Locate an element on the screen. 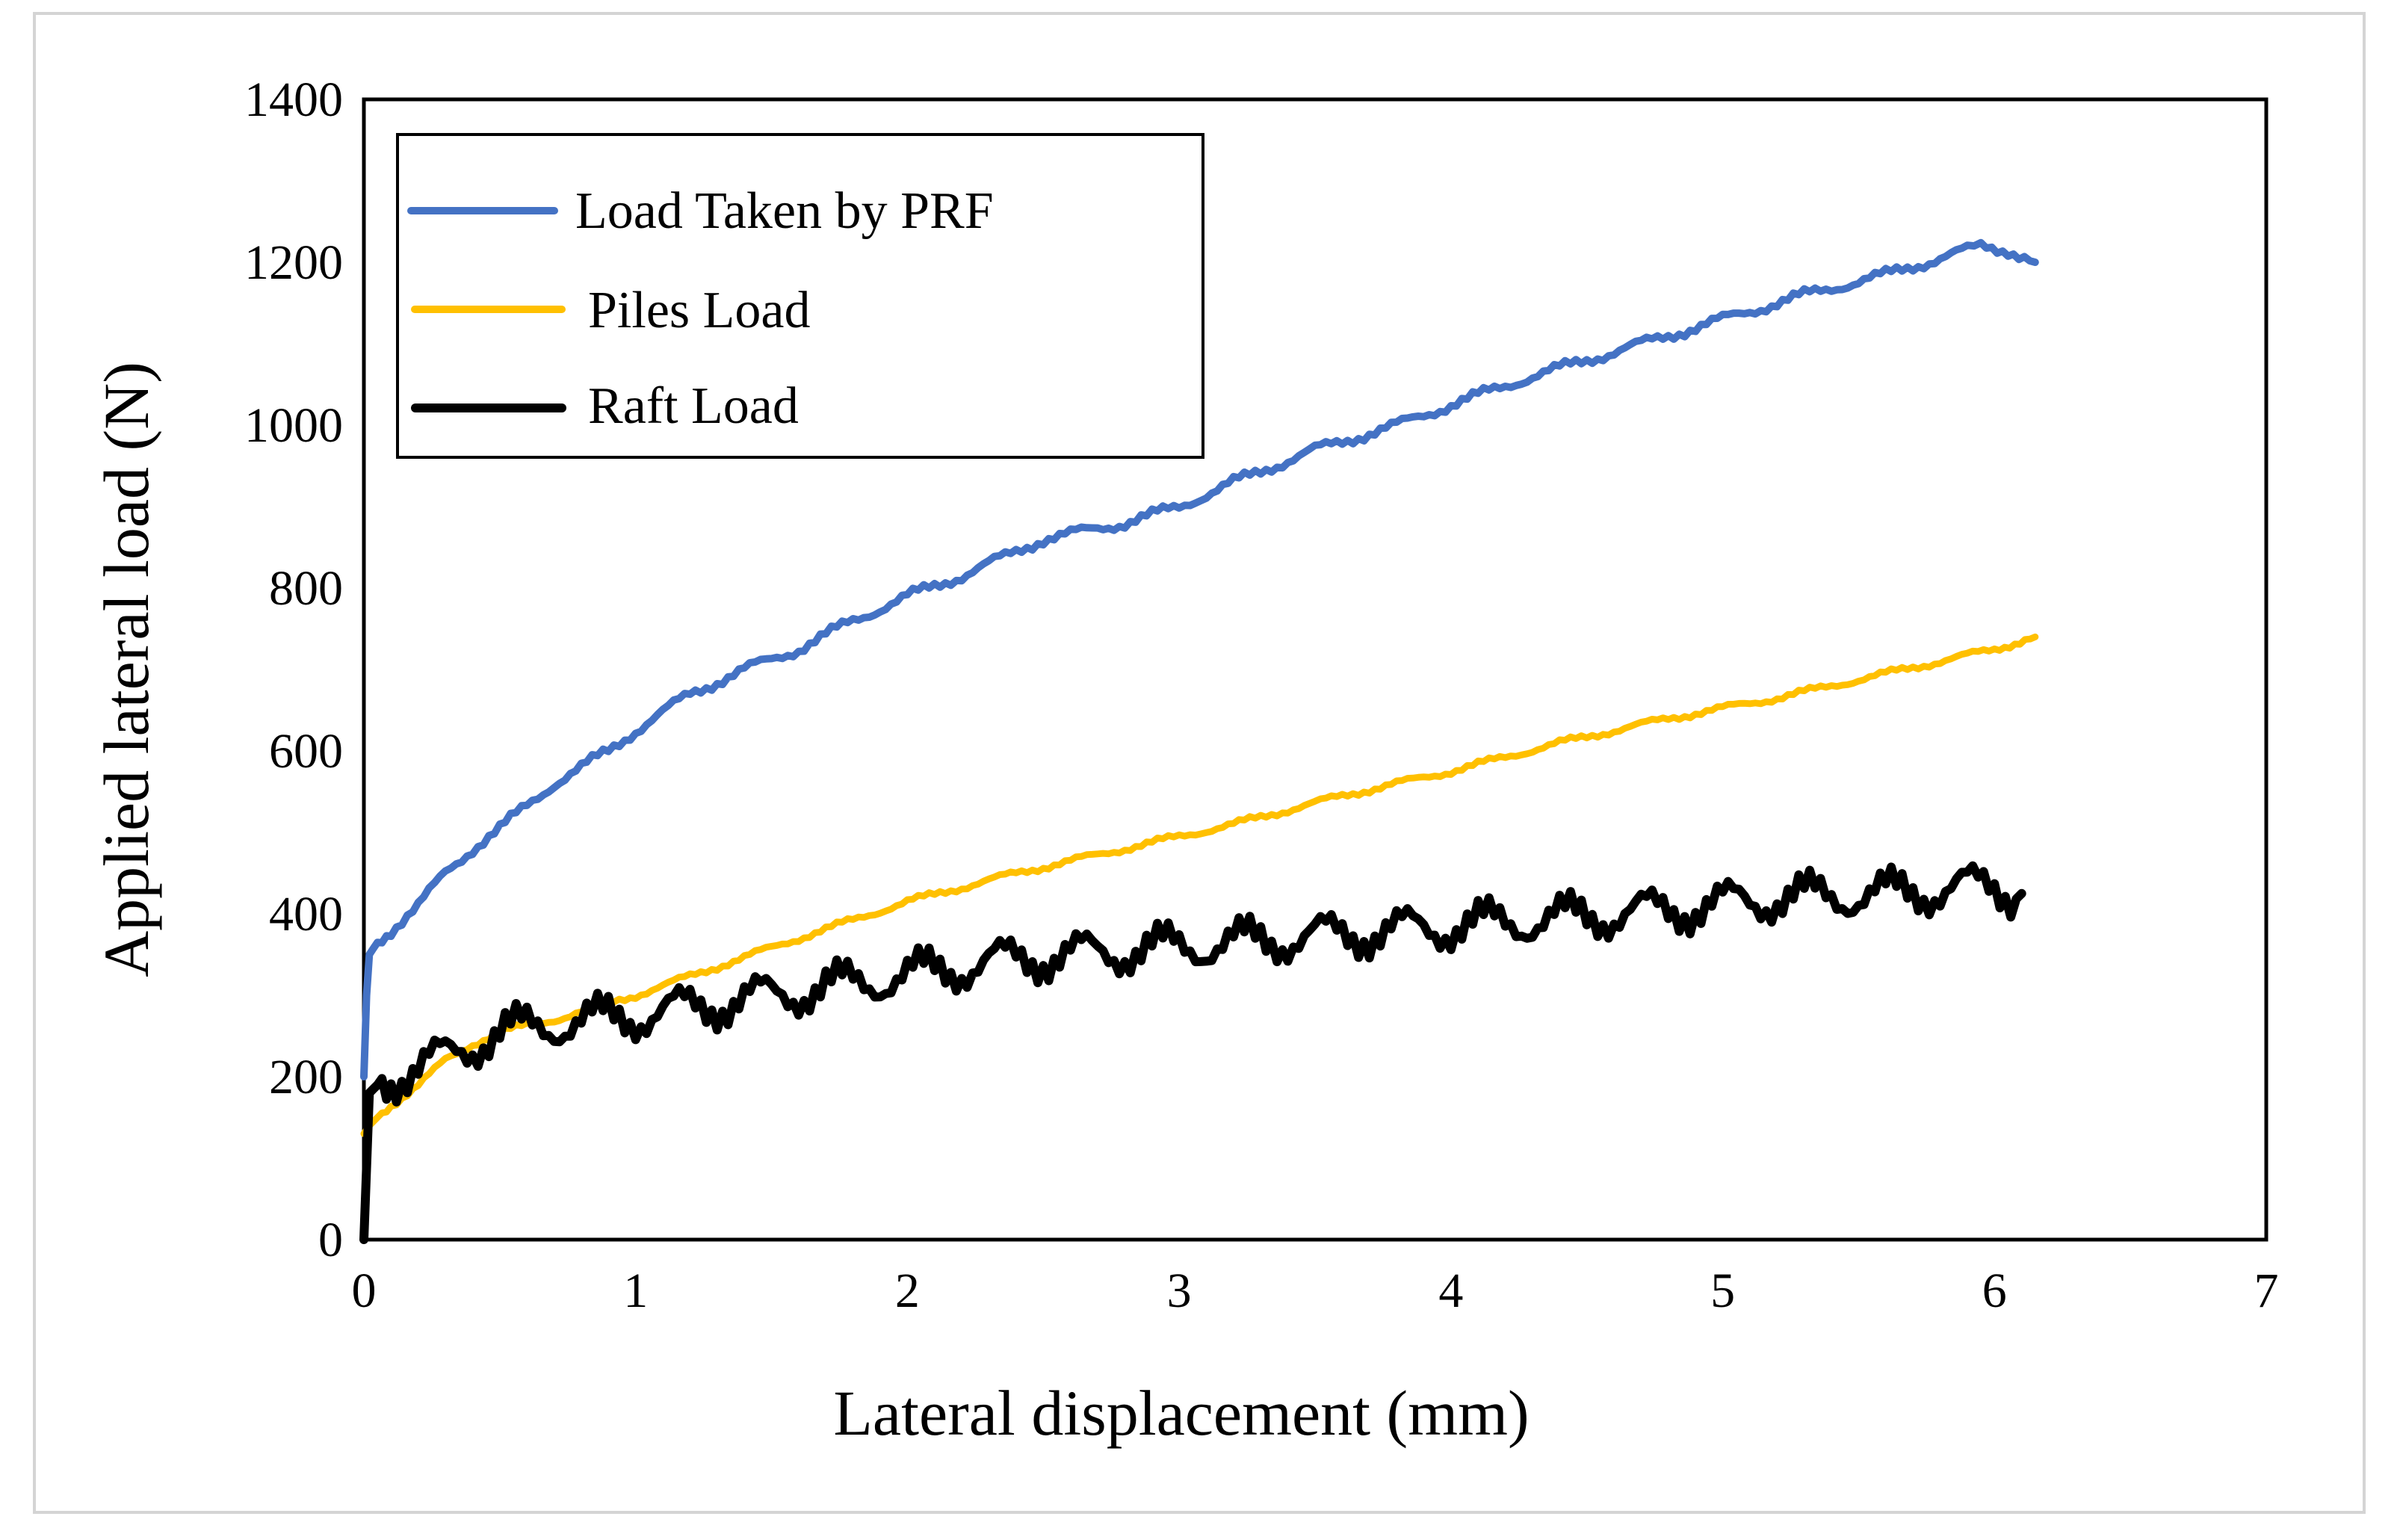  x-tick-label-5: 5 is located at coordinates (1722, 1291).